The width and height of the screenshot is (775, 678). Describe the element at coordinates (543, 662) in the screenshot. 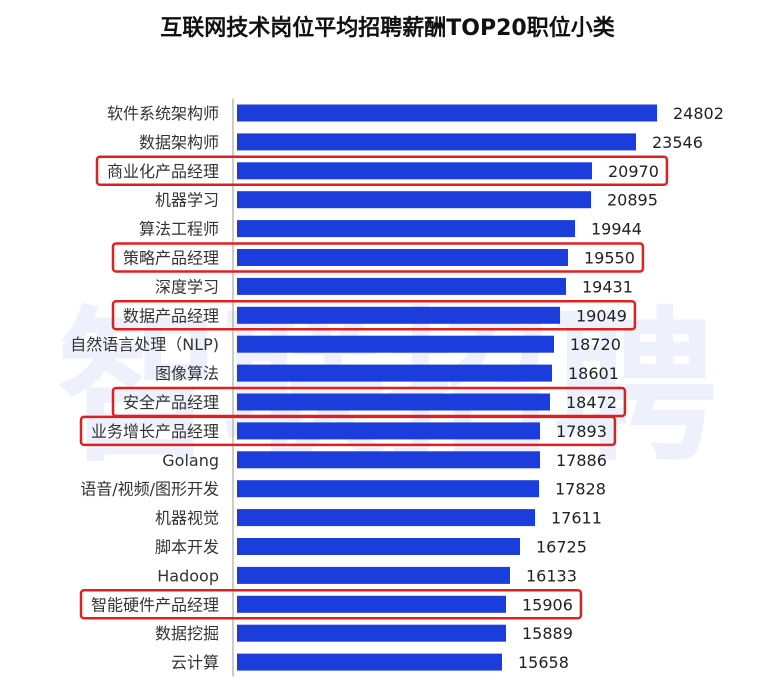

I see `value-label: 15658` at that location.